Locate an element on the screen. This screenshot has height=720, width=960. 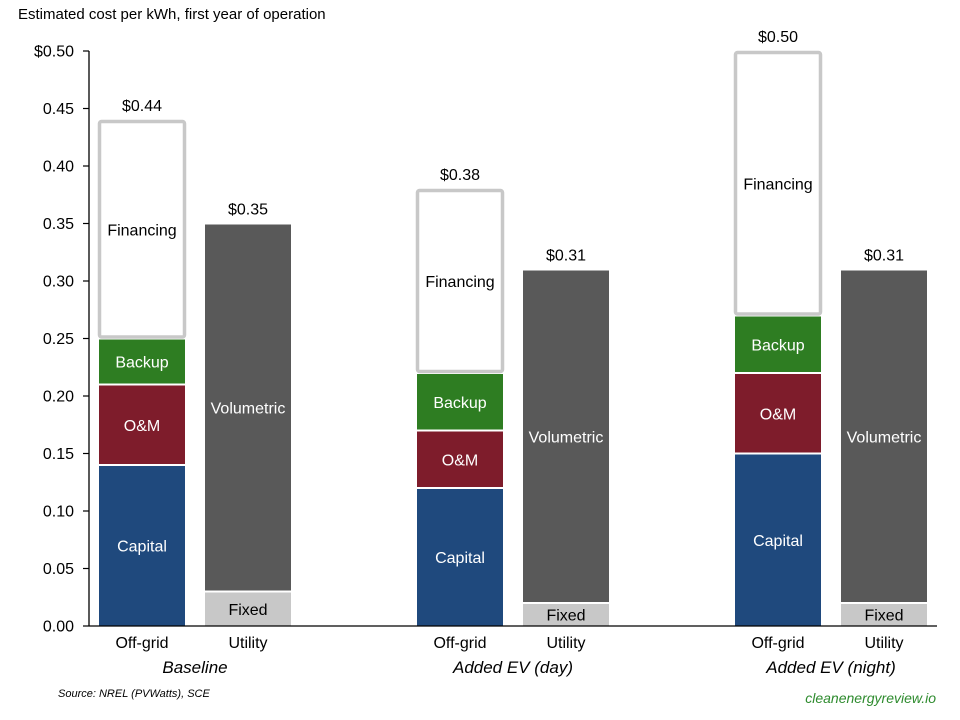
y-tick-label: 0.15 is located at coordinates (58, 454).